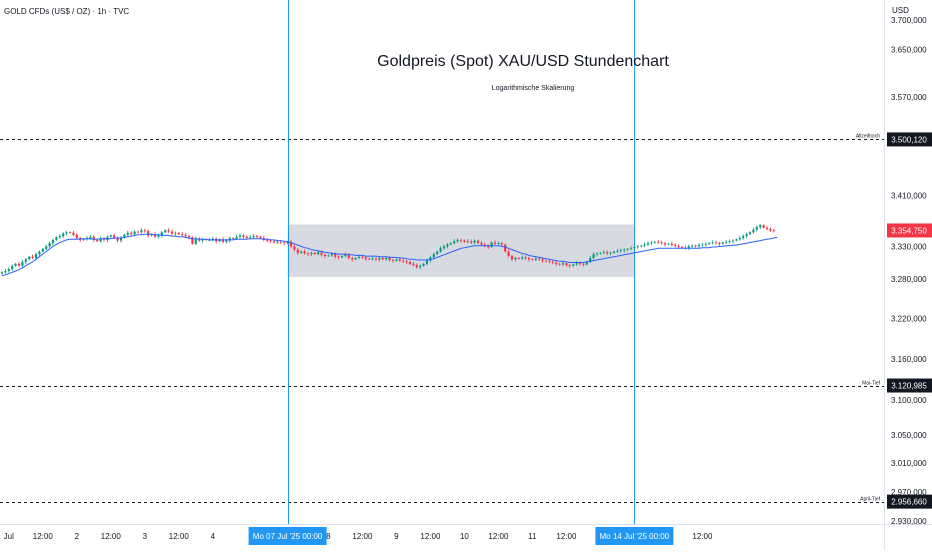  I want to click on symbol-header: GOLD CFDs (US$ / OZ) · 1h · TVC, so click(66, 11).